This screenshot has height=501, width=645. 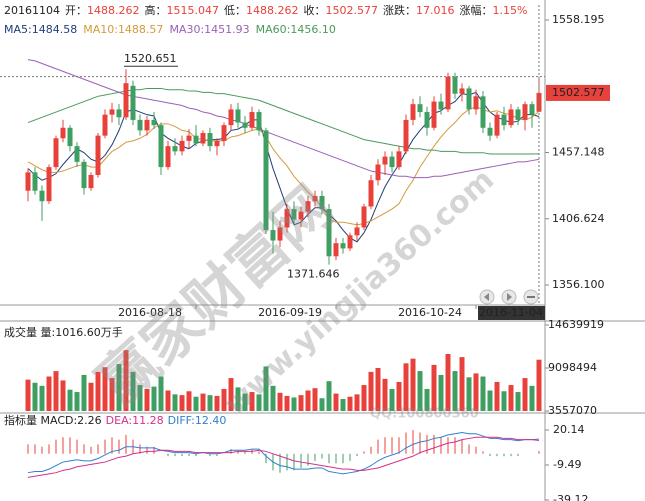 I want to click on quote-value: 1502.577, so click(x=352, y=10).